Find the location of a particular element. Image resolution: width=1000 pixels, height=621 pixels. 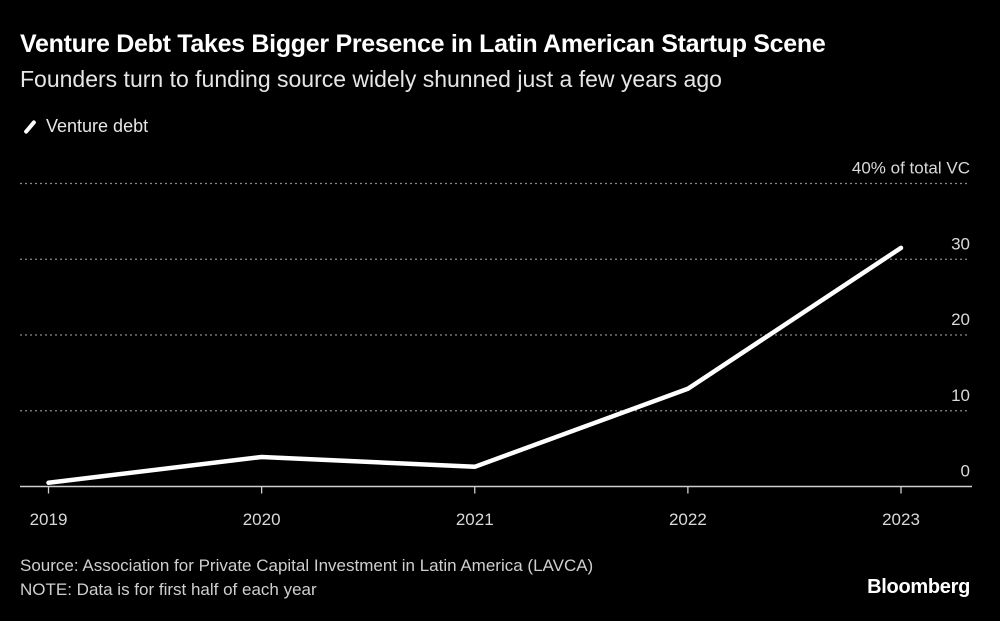

y-tick-label: 30 is located at coordinates (960, 243).